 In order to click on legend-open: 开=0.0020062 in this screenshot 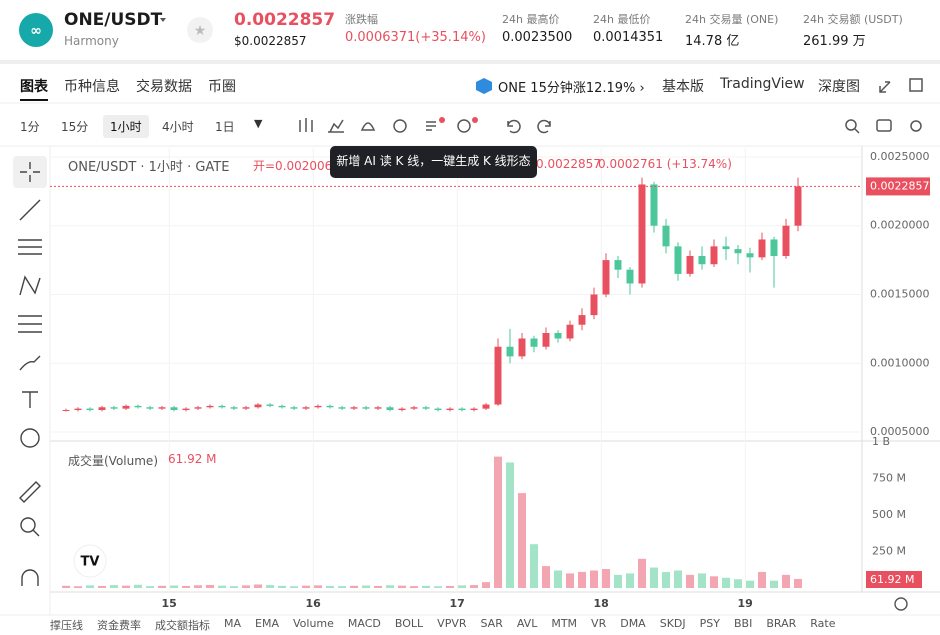, I will do `click(296, 166)`.